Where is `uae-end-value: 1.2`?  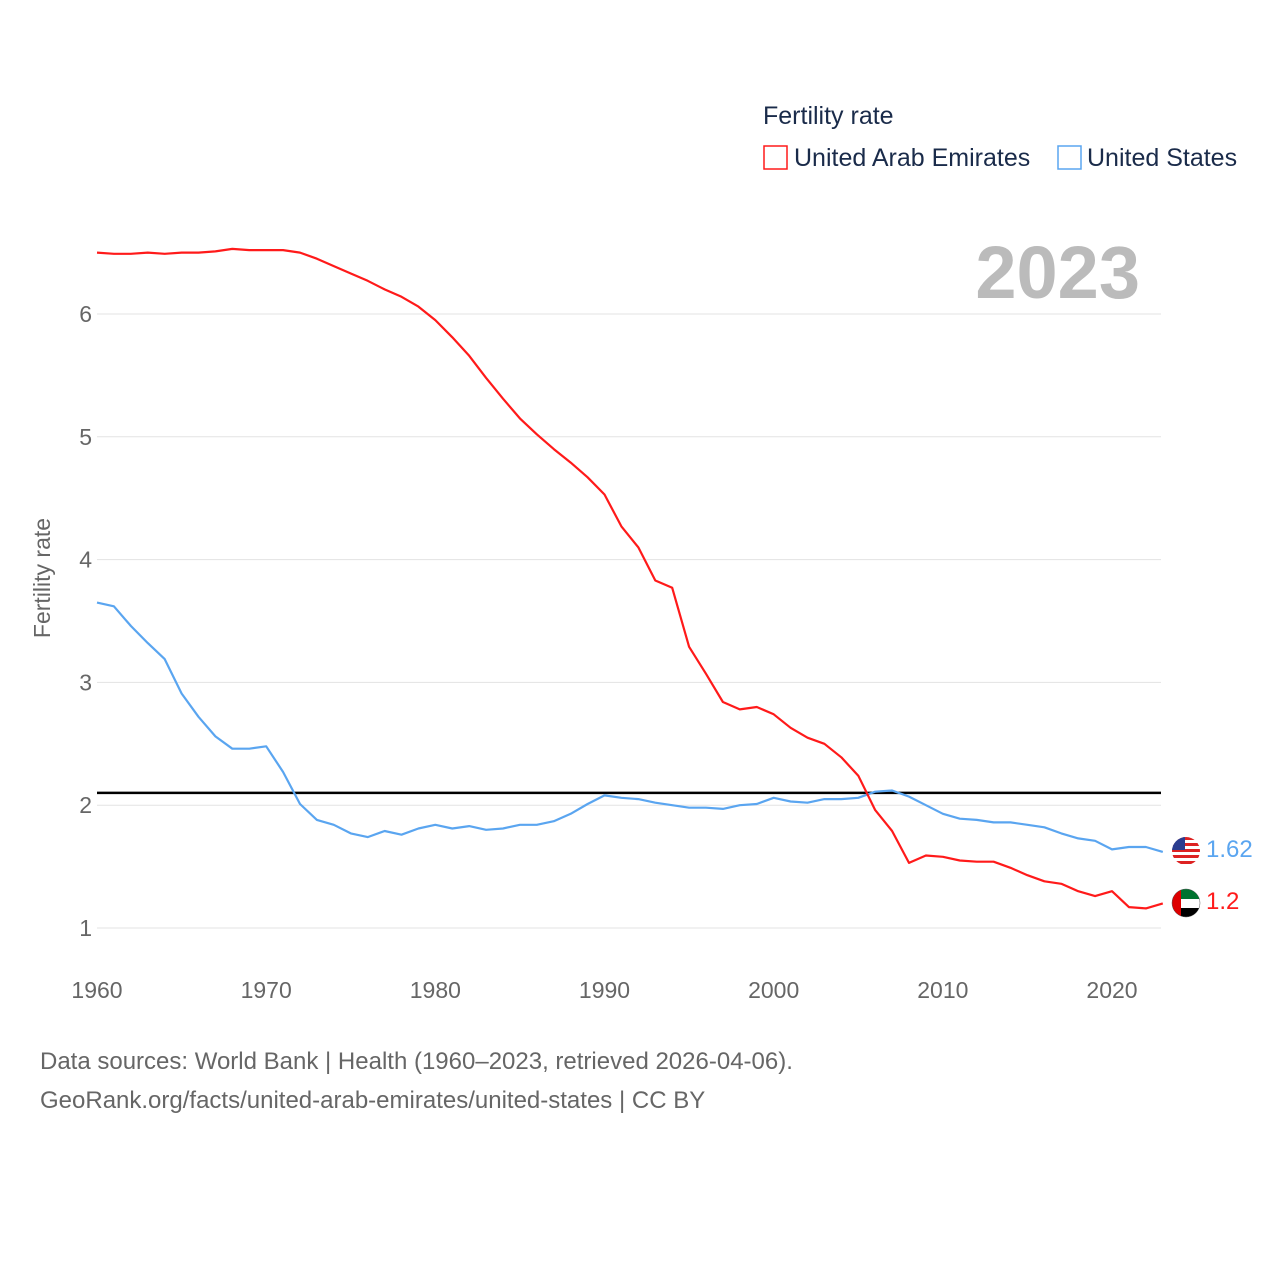 uae-end-value: 1.2 is located at coordinates (1222, 901).